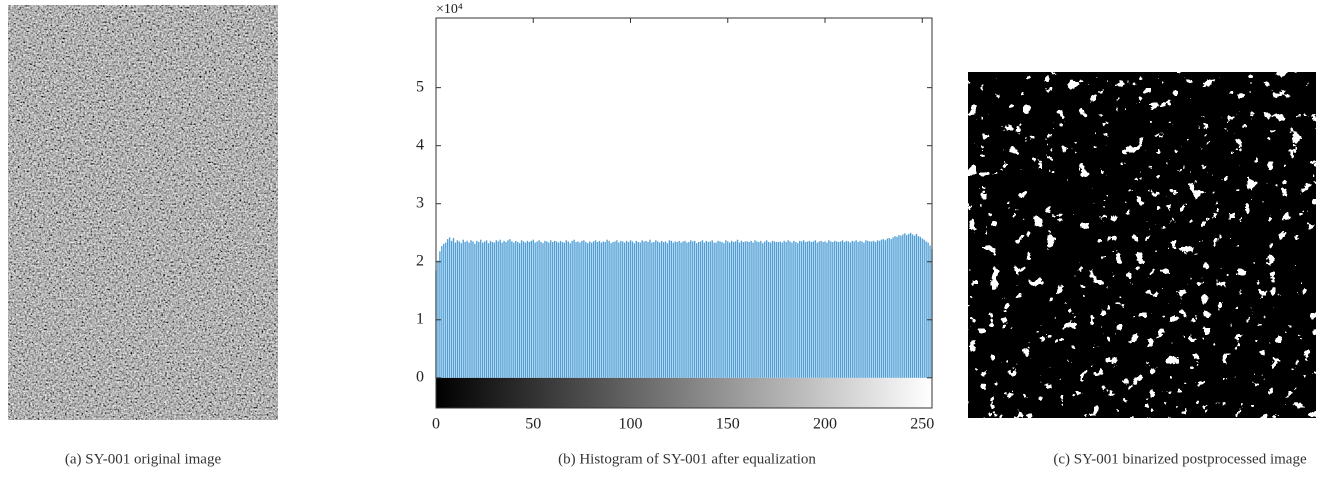 This screenshot has height=480, width=1330. I want to click on x-tick-label: 50, so click(533, 424).